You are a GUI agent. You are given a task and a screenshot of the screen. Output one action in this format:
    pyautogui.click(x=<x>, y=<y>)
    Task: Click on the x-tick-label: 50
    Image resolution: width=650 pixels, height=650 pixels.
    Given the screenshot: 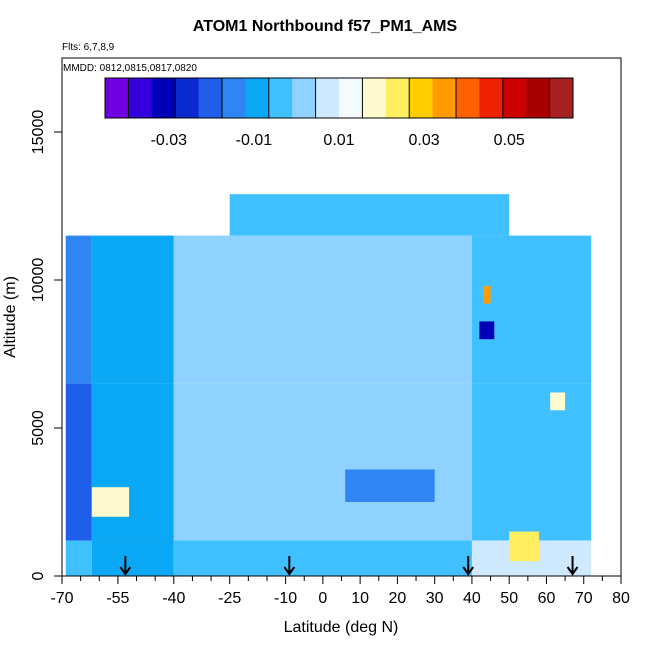 What is the action you would take?
    pyautogui.click(x=509, y=598)
    